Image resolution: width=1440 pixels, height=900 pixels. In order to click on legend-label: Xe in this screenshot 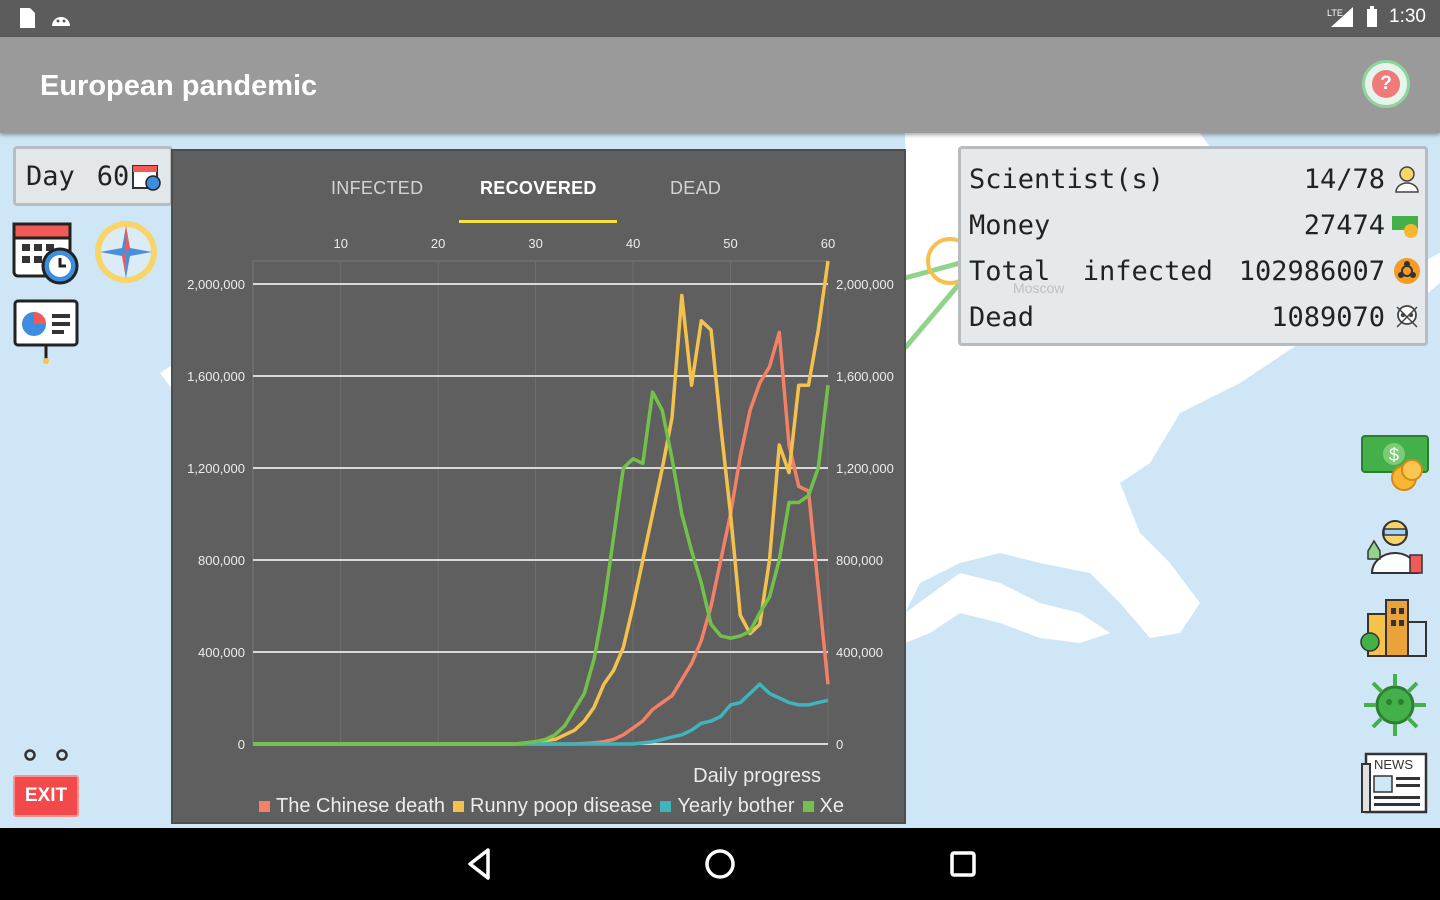, I will do `click(831, 806)`.